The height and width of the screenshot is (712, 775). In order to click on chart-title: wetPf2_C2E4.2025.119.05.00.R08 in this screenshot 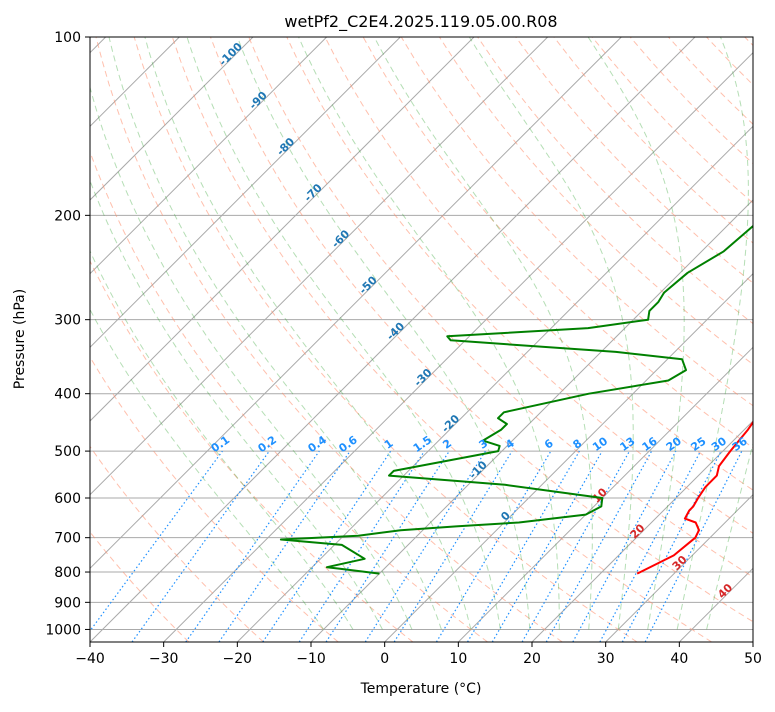, I will do `click(420, 22)`.